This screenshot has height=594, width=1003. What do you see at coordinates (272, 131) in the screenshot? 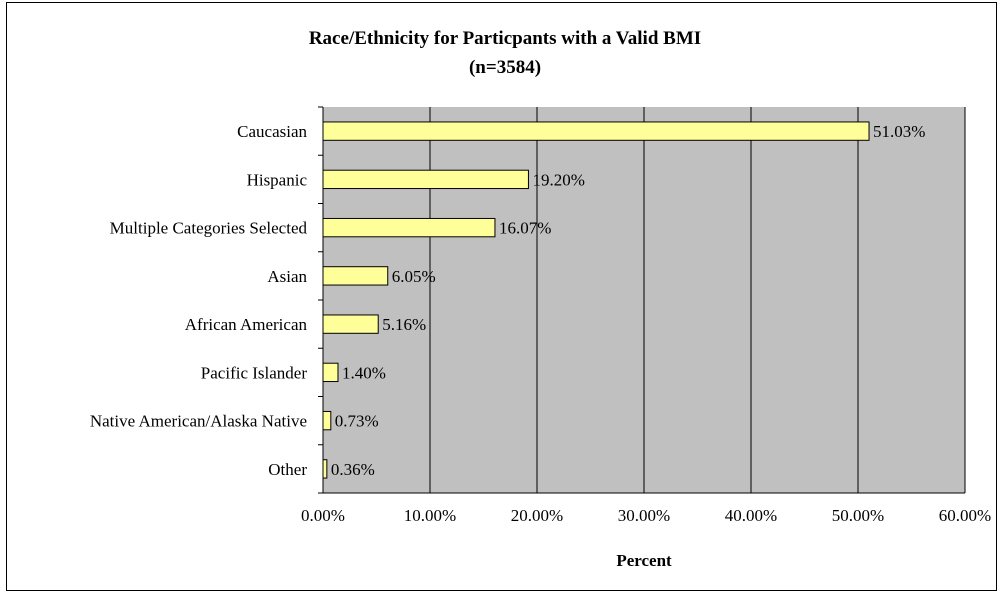
I see `category-label: Caucasian` at bounding box center [272, 131].